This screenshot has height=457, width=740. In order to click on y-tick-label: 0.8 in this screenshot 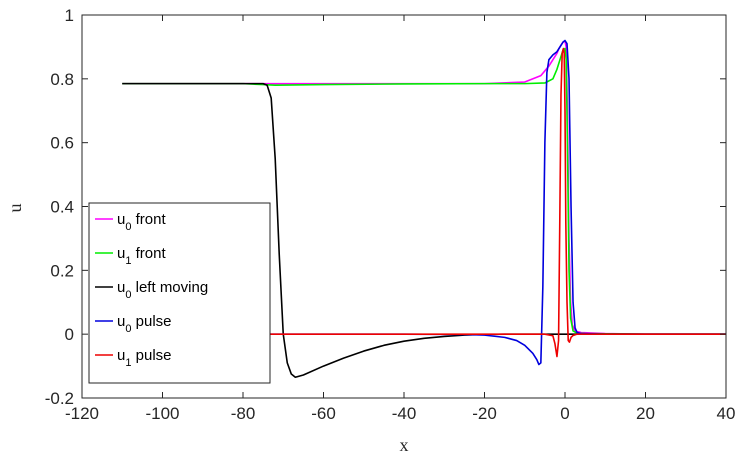, I will do `click(62, 79)`.